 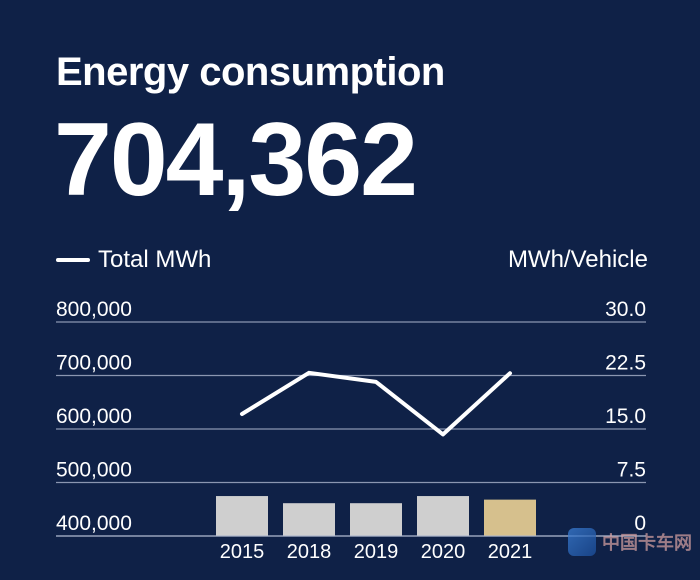 What do you see at coordinates (250, 72) in the screenshot?
I see `chart-title: Energy consumption` at bounding box center [250, 72].